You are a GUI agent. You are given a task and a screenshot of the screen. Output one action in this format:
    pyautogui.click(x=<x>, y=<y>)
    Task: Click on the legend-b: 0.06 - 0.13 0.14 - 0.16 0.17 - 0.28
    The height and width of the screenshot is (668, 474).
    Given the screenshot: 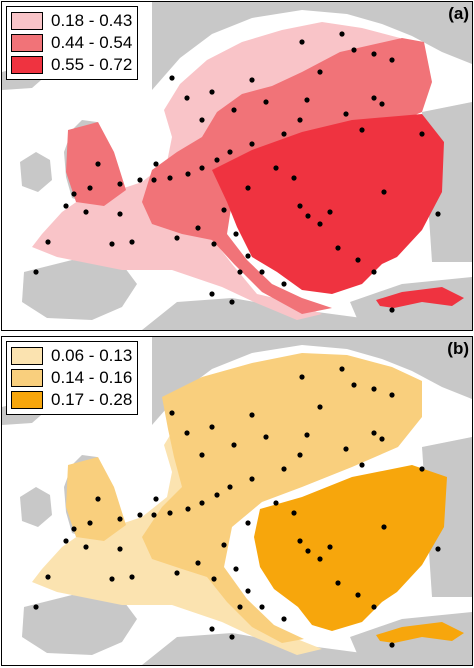 What is the action you would take?
    pyautogui.click(x=72, y=378)
    